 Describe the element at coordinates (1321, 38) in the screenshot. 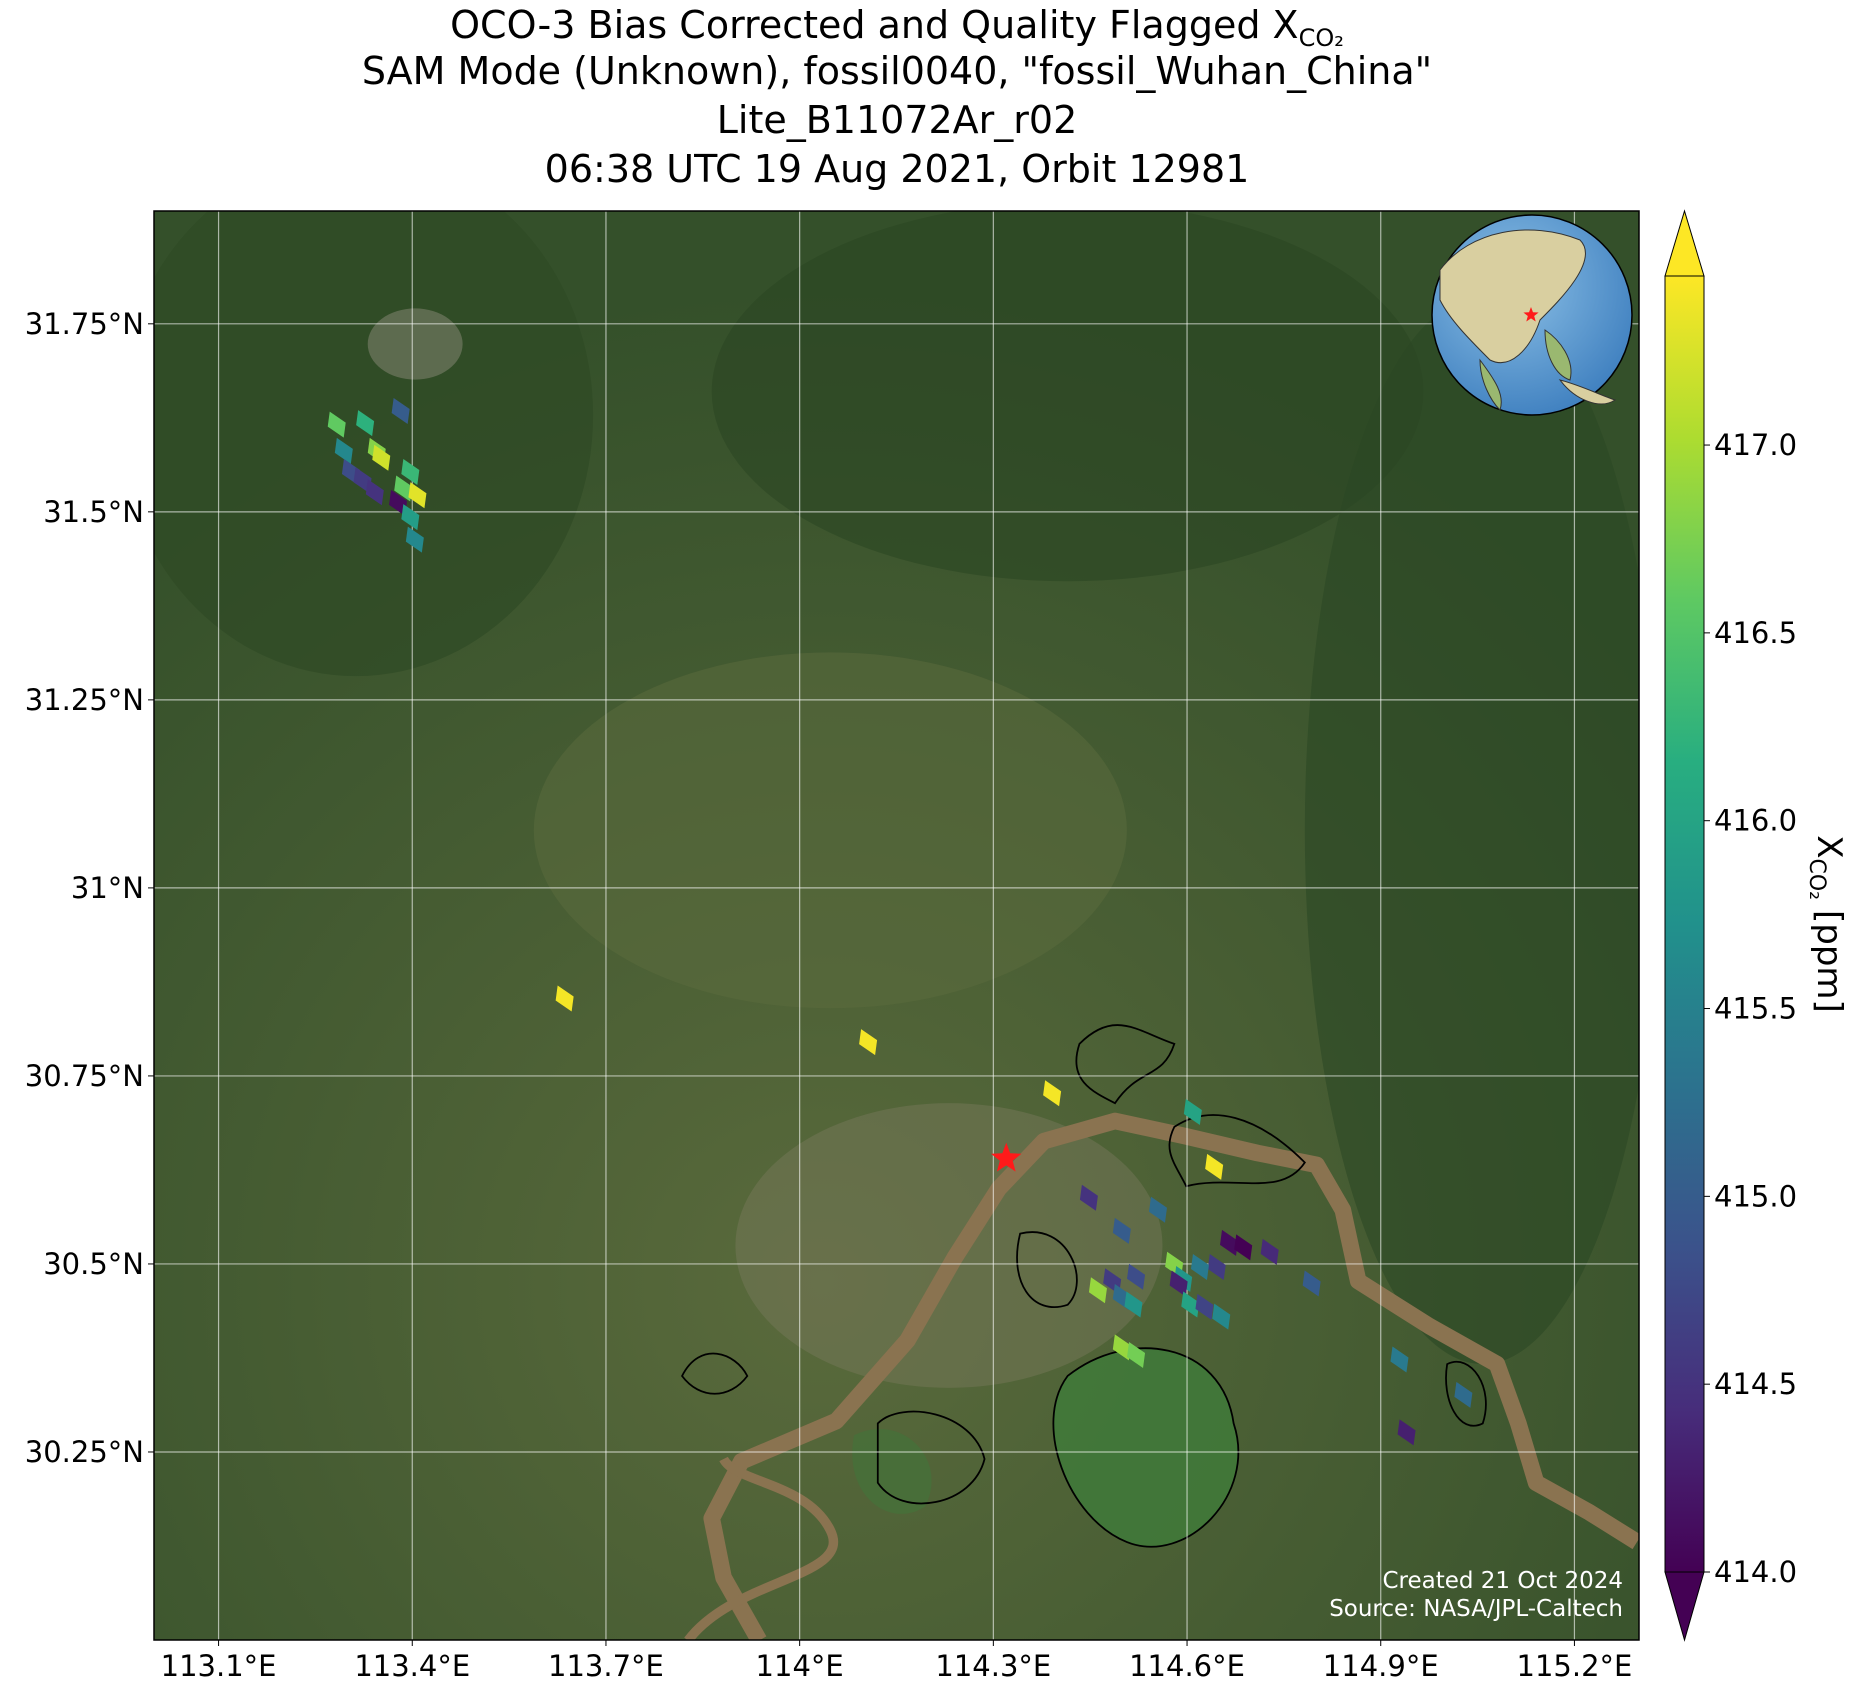

I see `title-subscript: CO₂` at that location.